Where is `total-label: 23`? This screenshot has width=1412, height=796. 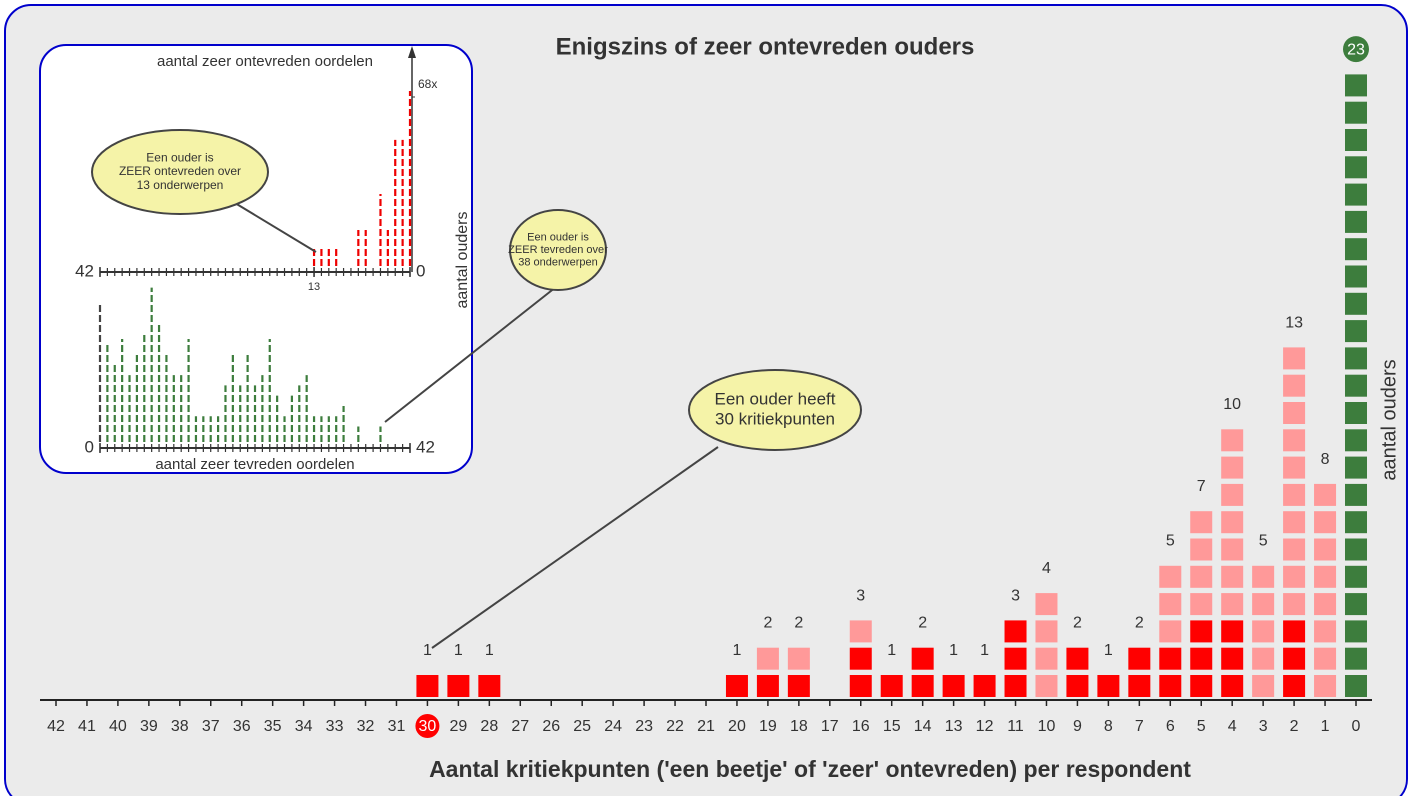 total-label: 23 is located at coordinates (1356, 49).